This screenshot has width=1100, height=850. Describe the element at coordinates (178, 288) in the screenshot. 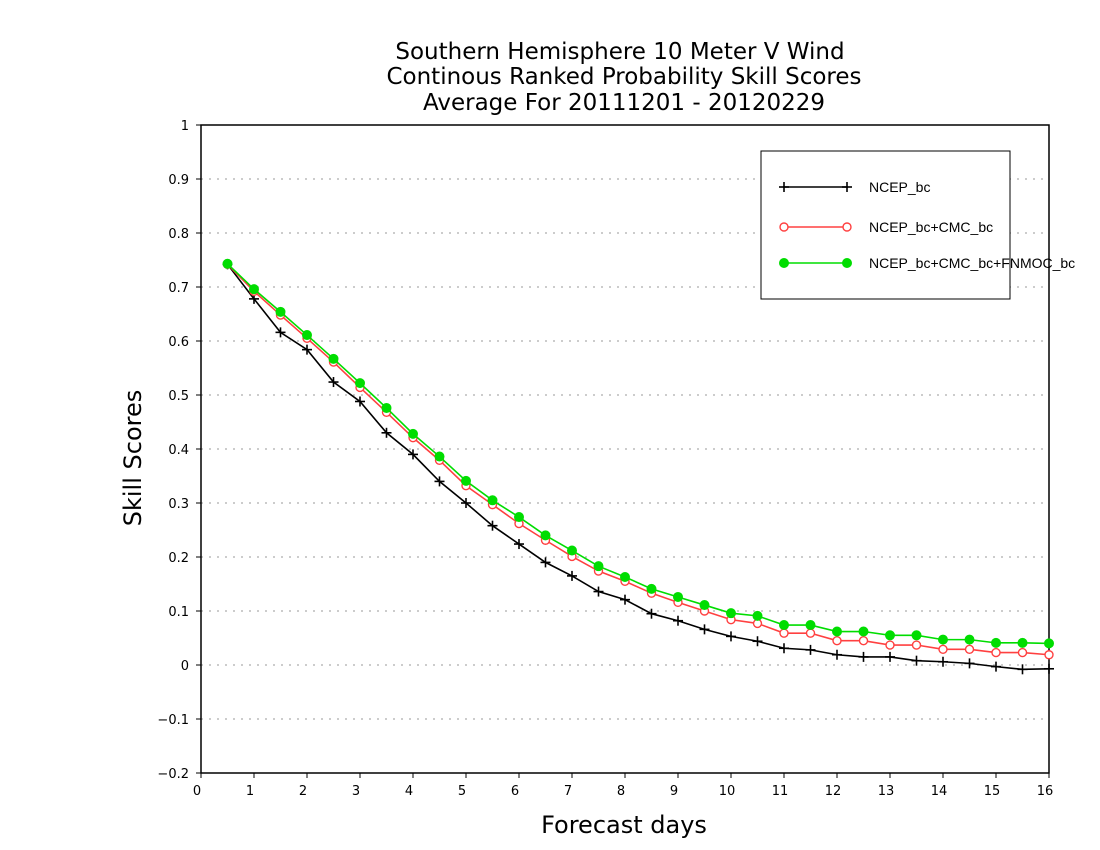

I see `y-tick-label: 0.7` at that location.